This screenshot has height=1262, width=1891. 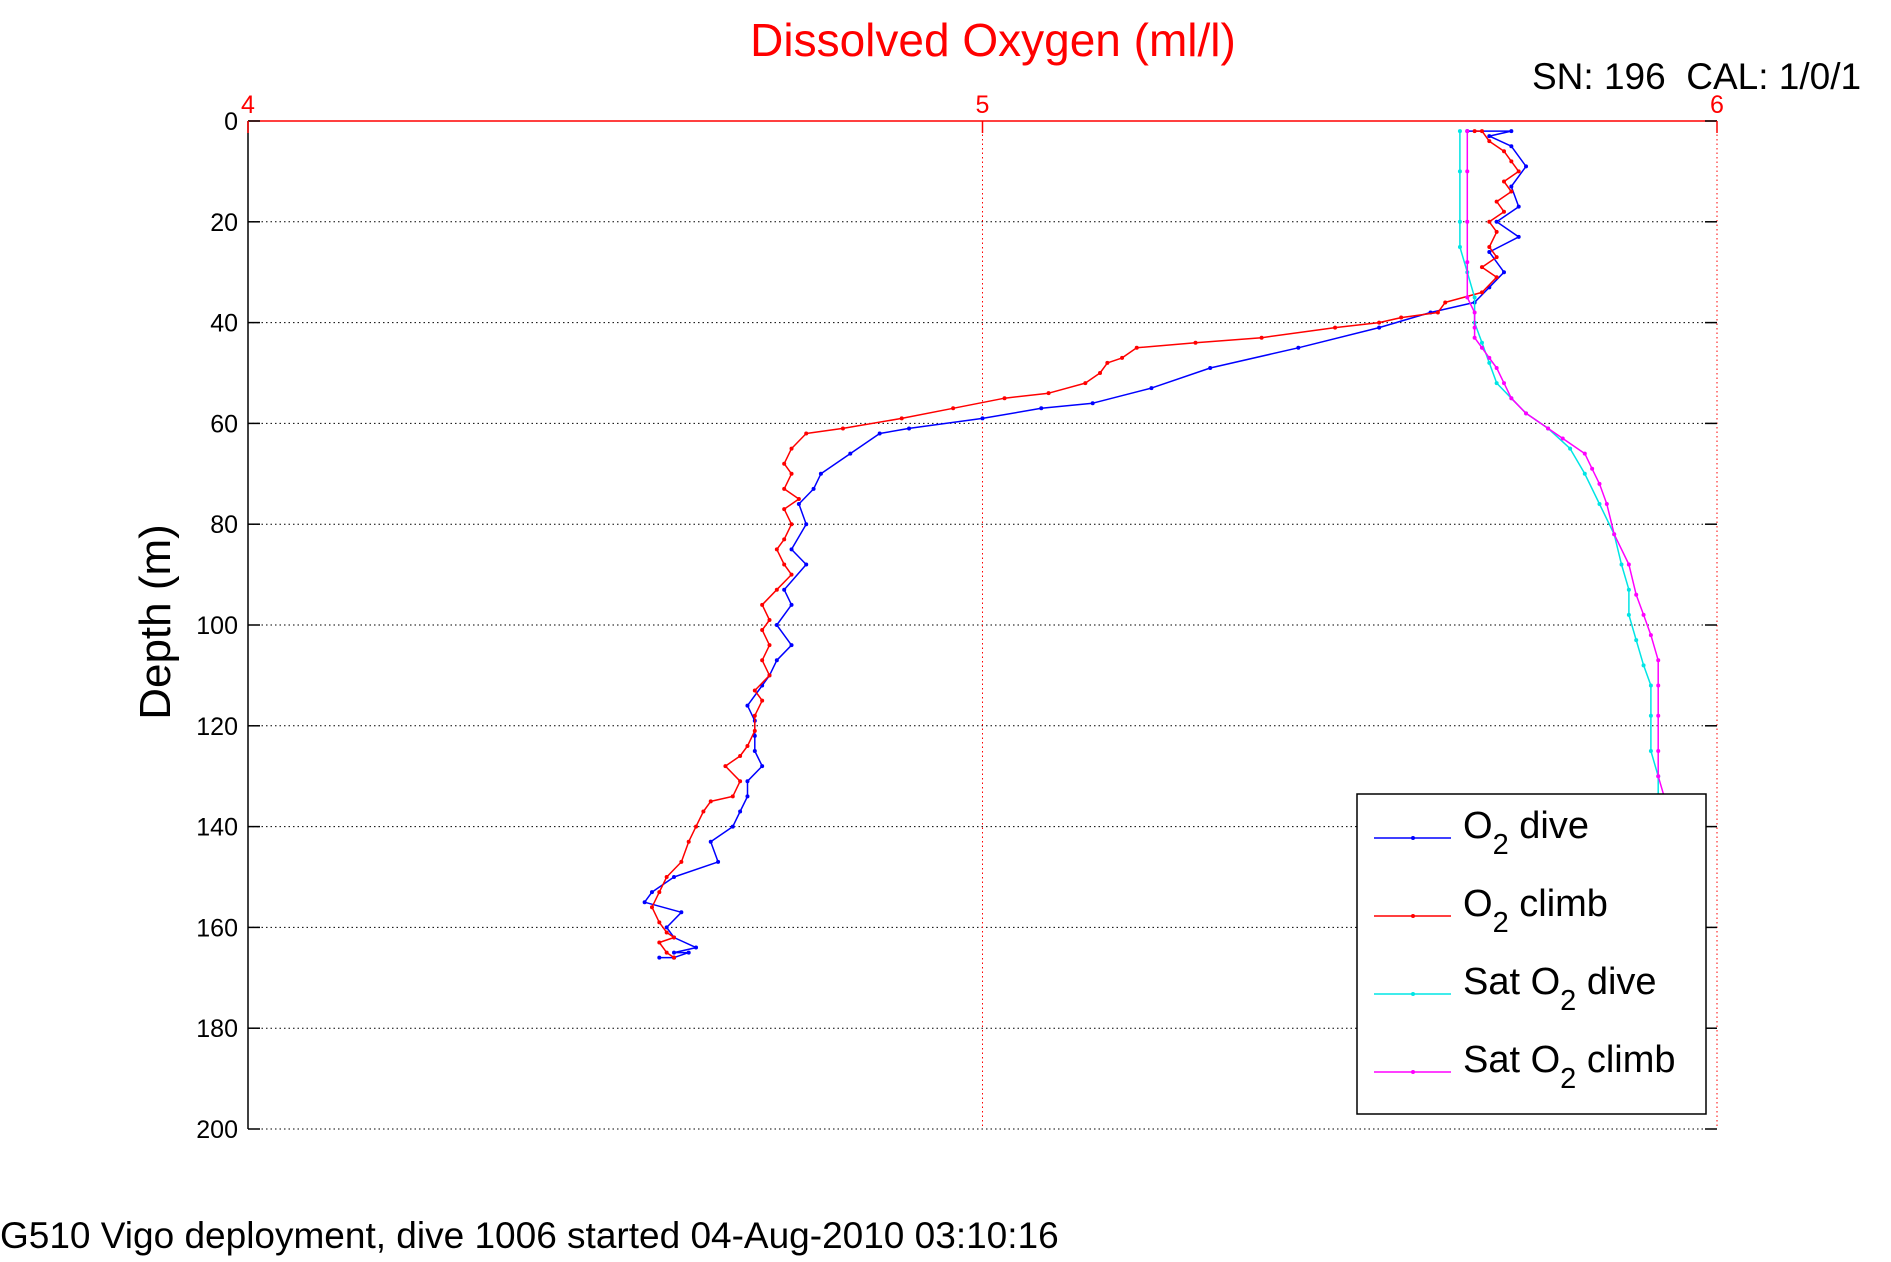 What do you see at coordinates (217, 1029) in the screenshot?
I see `y-tick-label: 180` at bounding box center [217, 1029].